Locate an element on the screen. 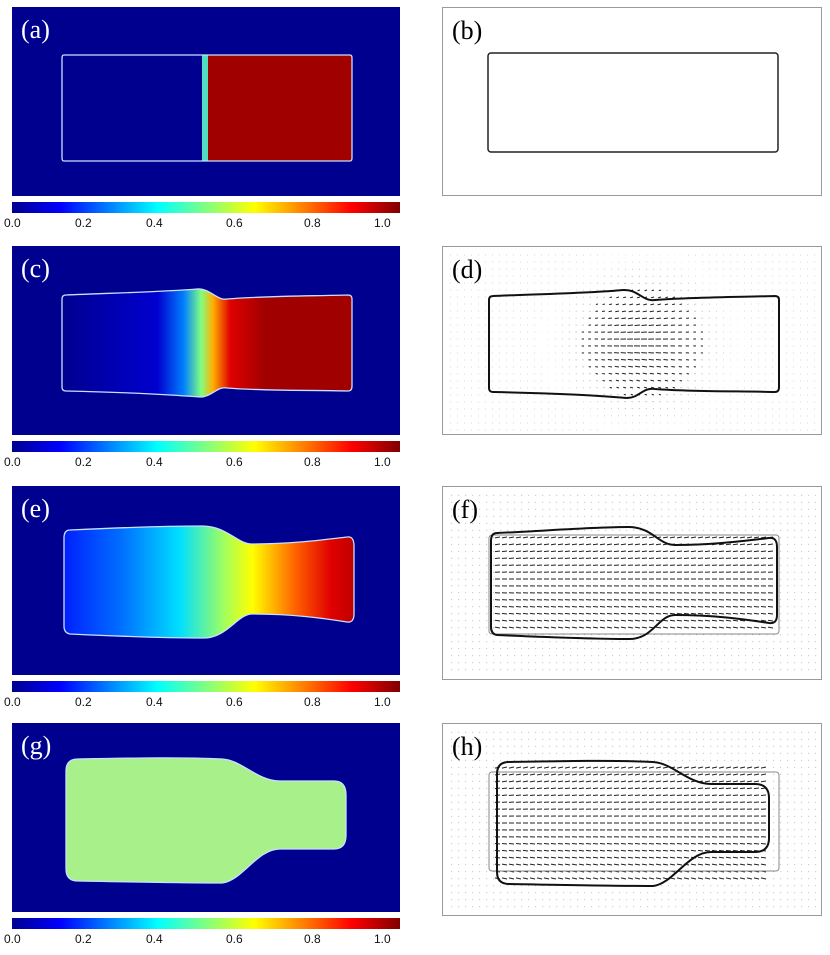 This screenshot has width=830, height=955. panel-label-g: (g) is located at coordinates (36, 745).